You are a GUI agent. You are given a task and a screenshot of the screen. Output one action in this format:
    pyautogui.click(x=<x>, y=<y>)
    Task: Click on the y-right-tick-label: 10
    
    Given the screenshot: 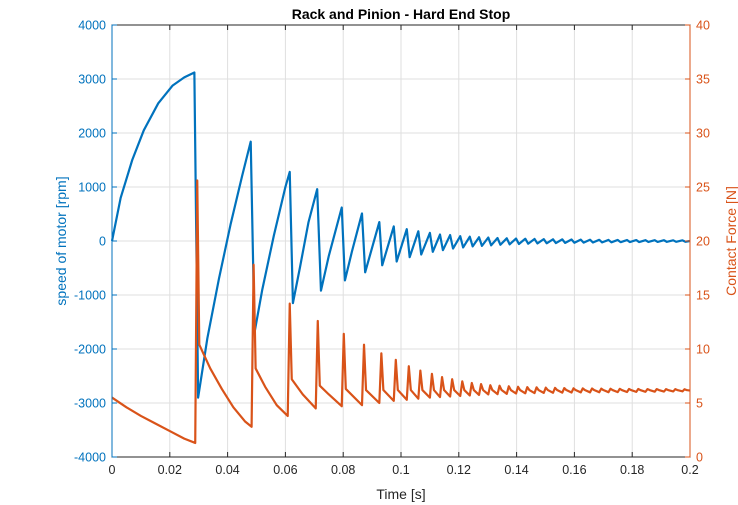 What is the action you would take?
    pyautogui.click(x=703, y=350)
    